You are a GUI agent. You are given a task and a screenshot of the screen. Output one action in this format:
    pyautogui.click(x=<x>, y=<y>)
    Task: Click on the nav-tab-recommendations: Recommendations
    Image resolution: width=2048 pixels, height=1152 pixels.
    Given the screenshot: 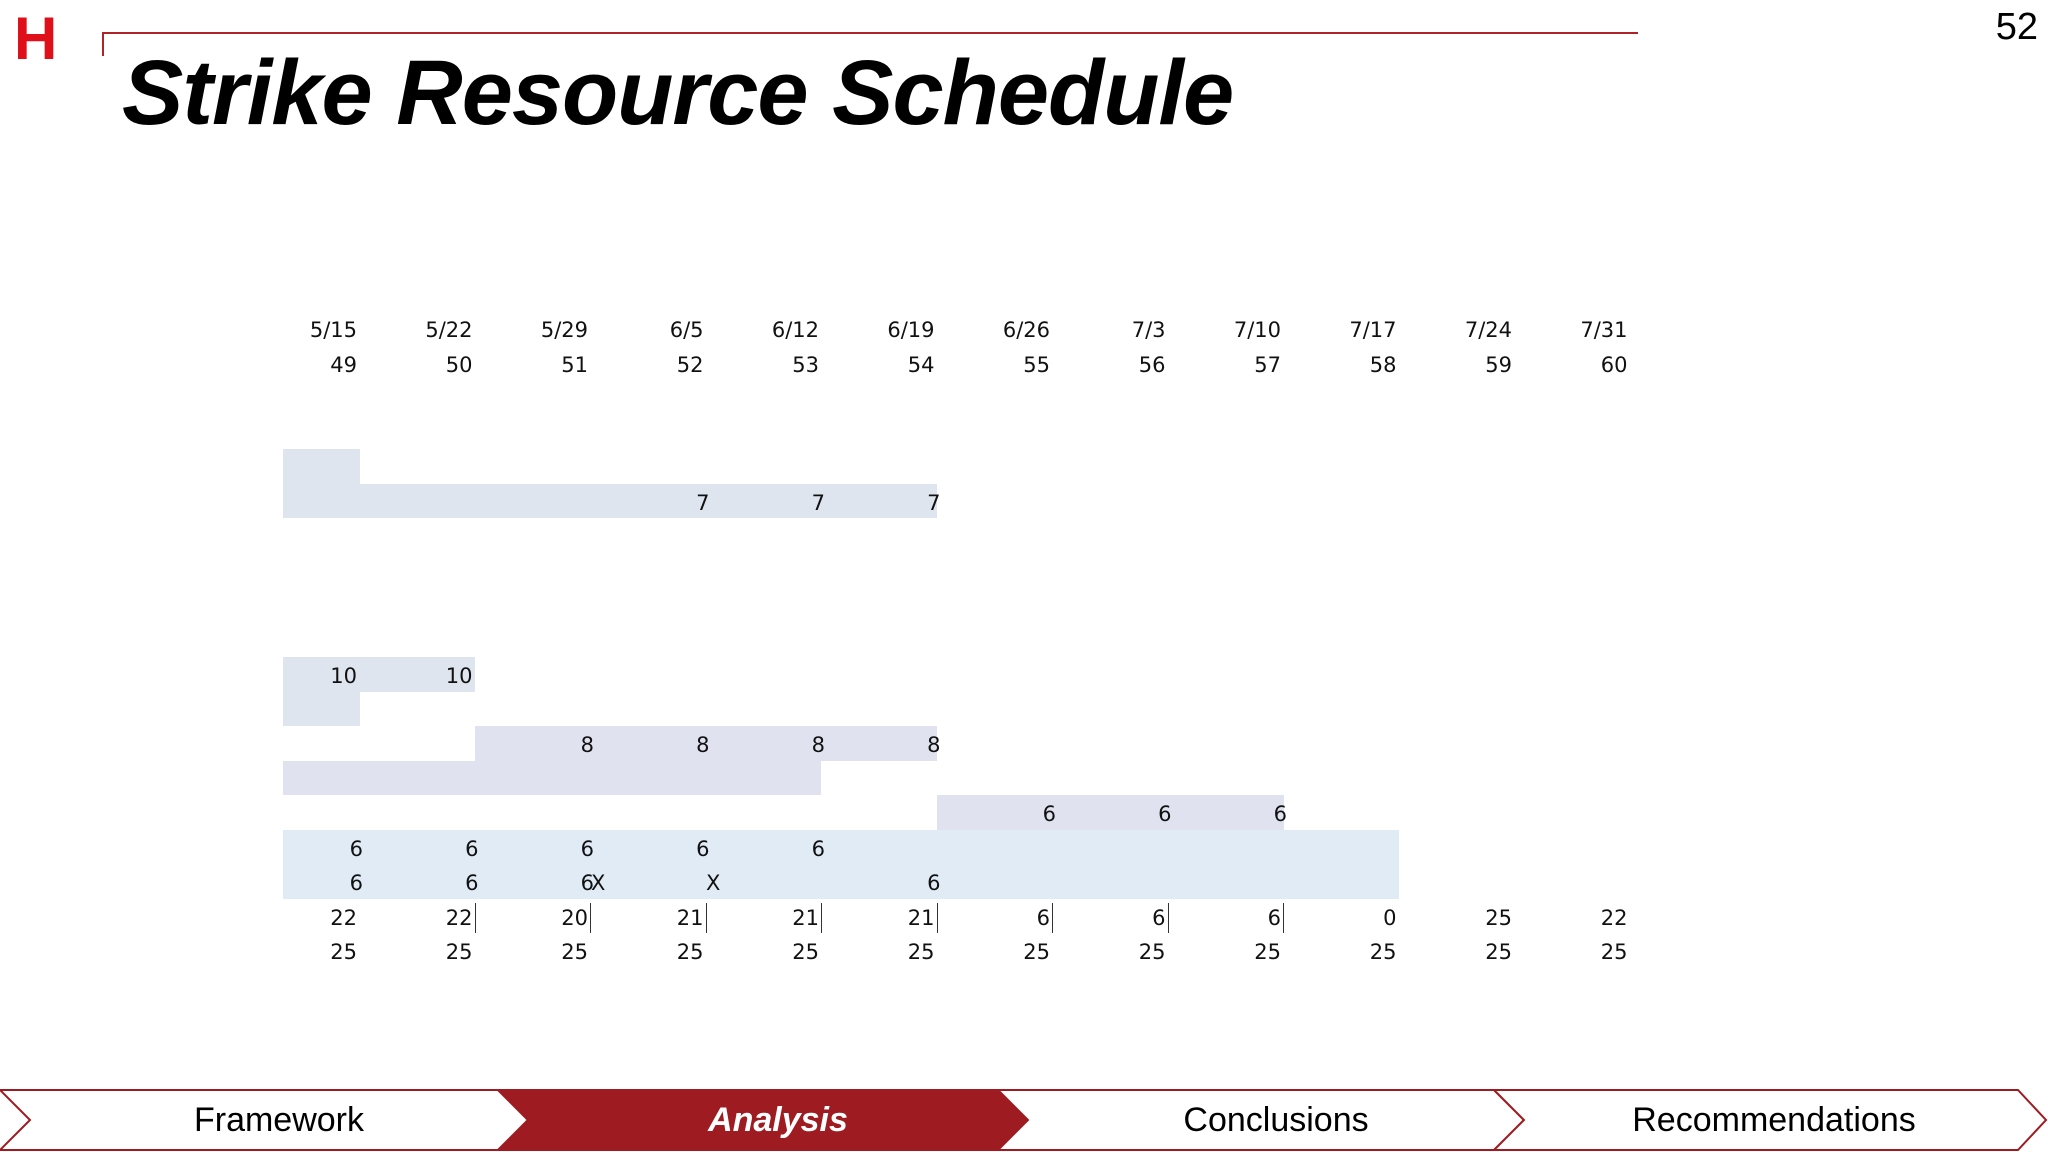 What is the action you would take?
    pyautogui.click(x=1774, y=1120)
    